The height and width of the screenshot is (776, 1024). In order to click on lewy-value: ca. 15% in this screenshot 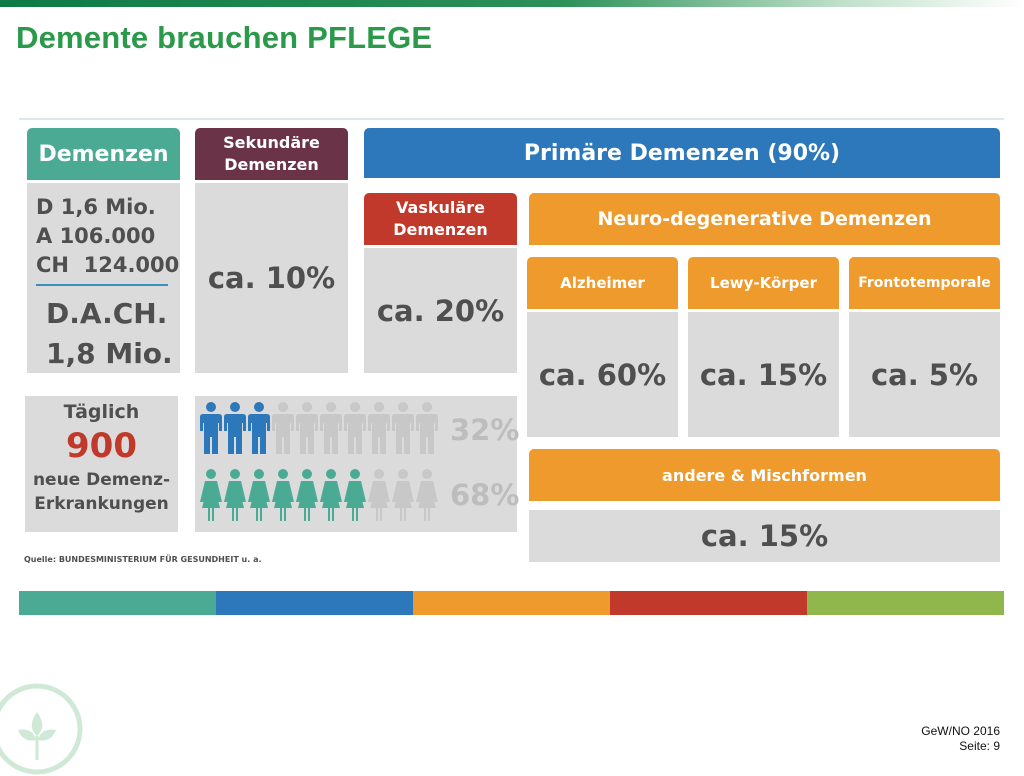, I will do `click(763, 374)`.